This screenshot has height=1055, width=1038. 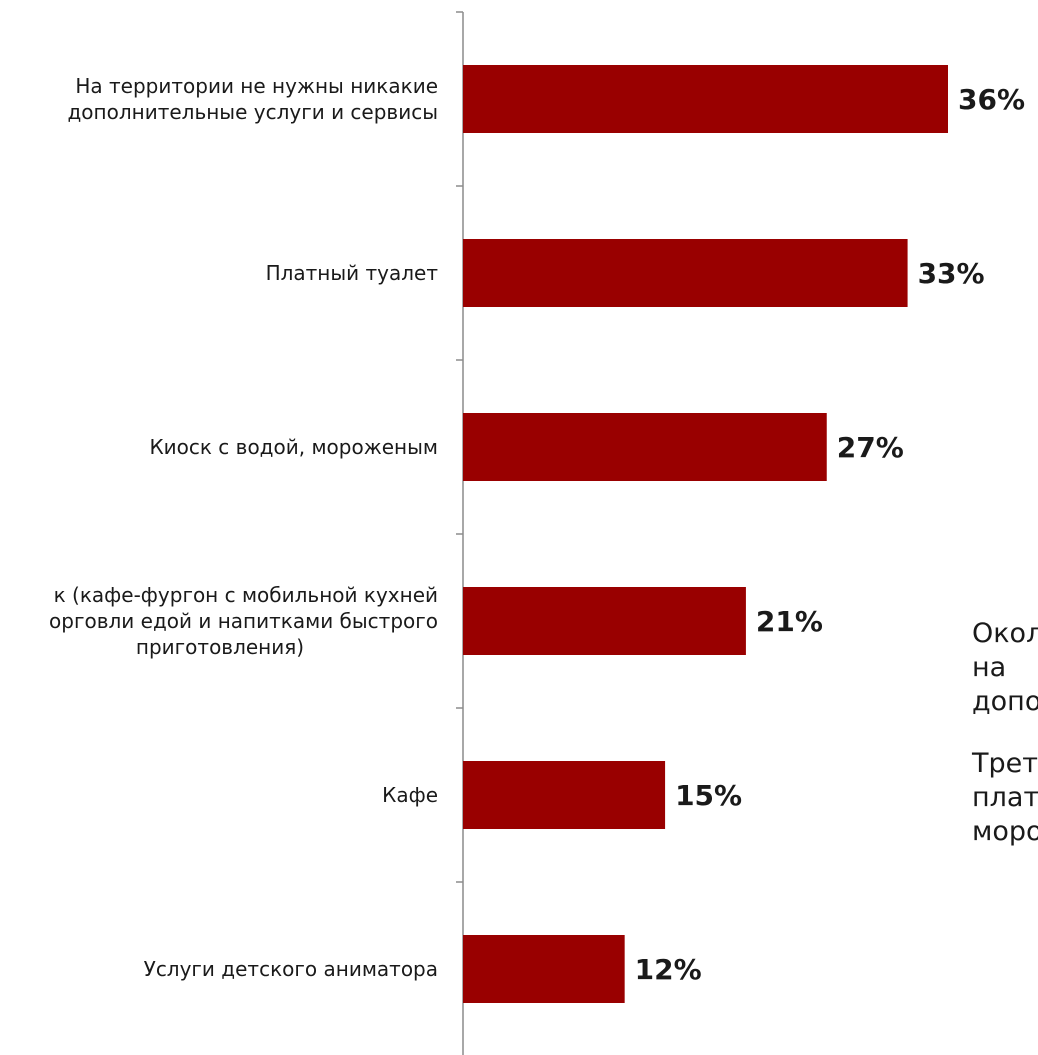 I want to click on category-label: приготовления), so click(x=220, y=647).